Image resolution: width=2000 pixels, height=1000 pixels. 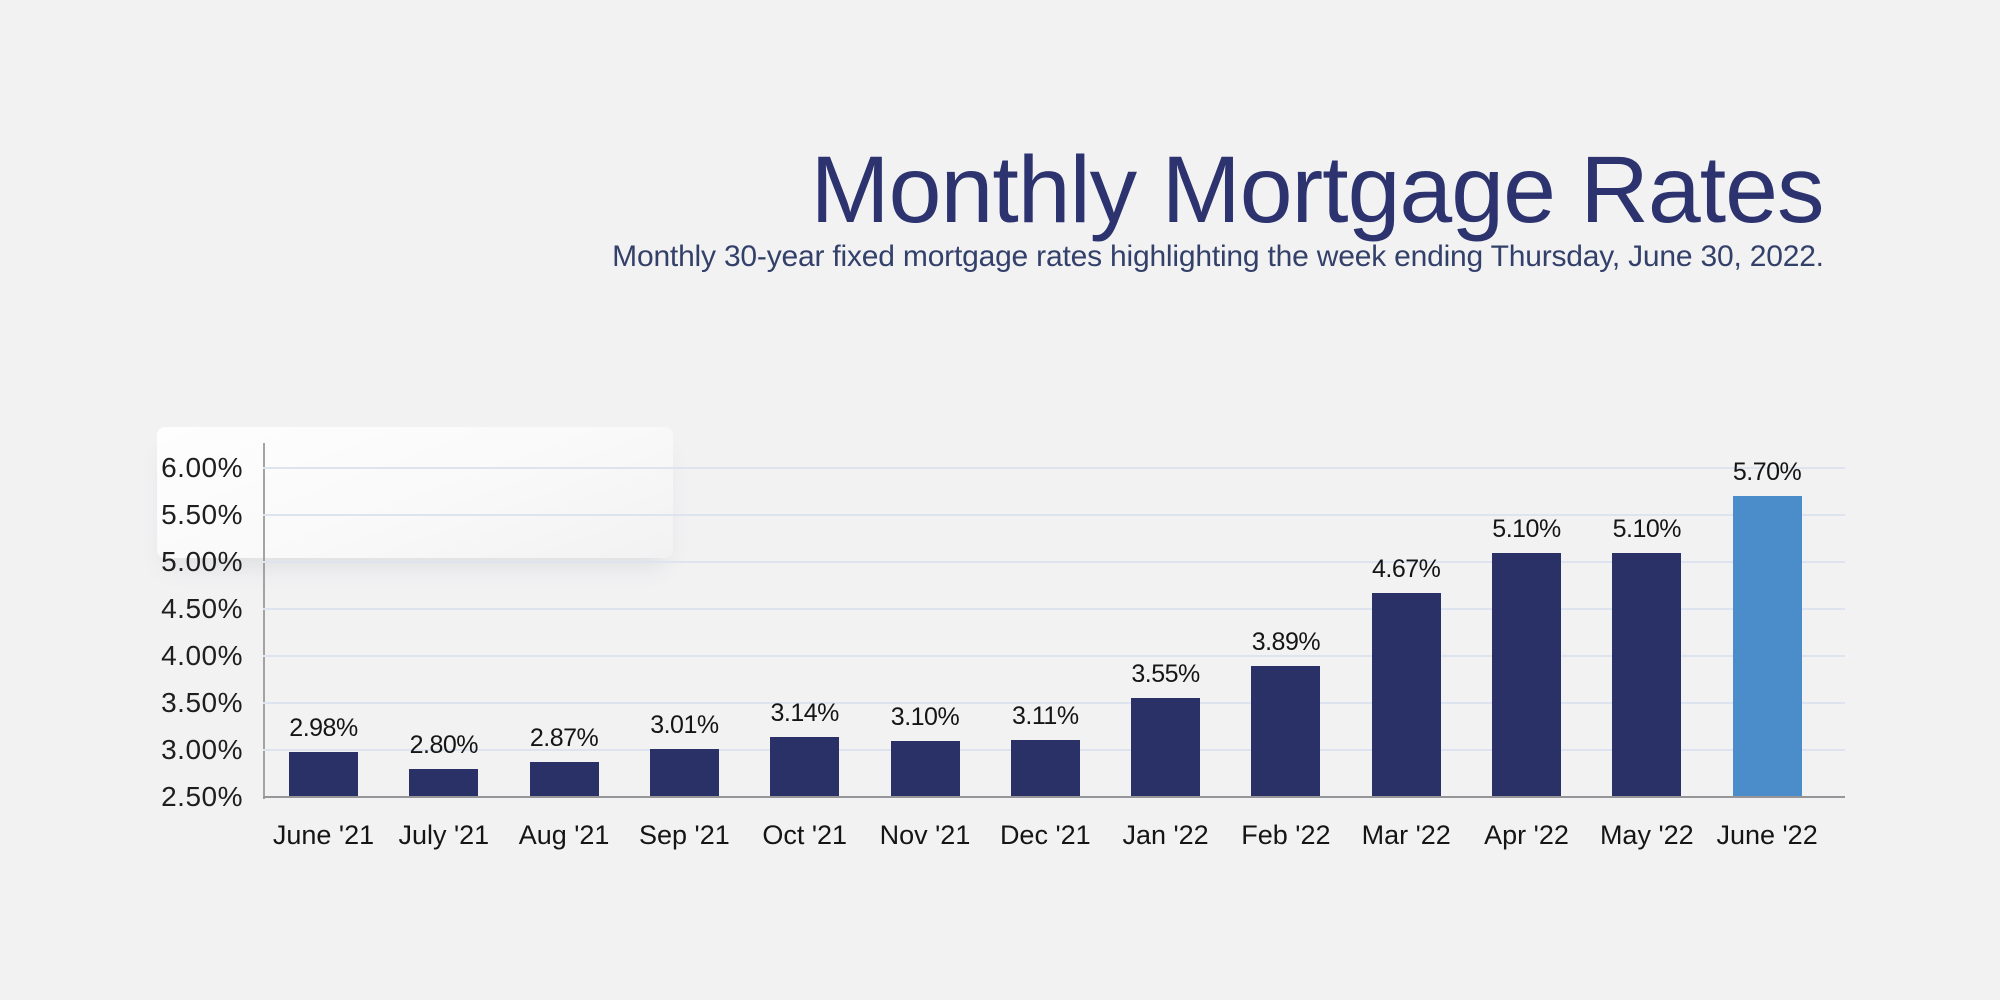 I want to click on y-axis-tick-label: 3.50%, so click(x=202, y=702).